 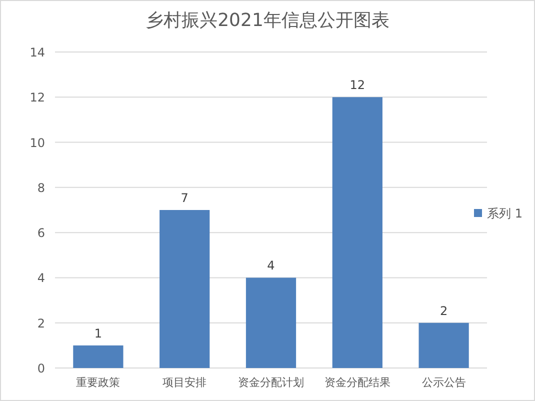 I want to click on x-tick-label: 公示公告, so click(x=444, y=382).